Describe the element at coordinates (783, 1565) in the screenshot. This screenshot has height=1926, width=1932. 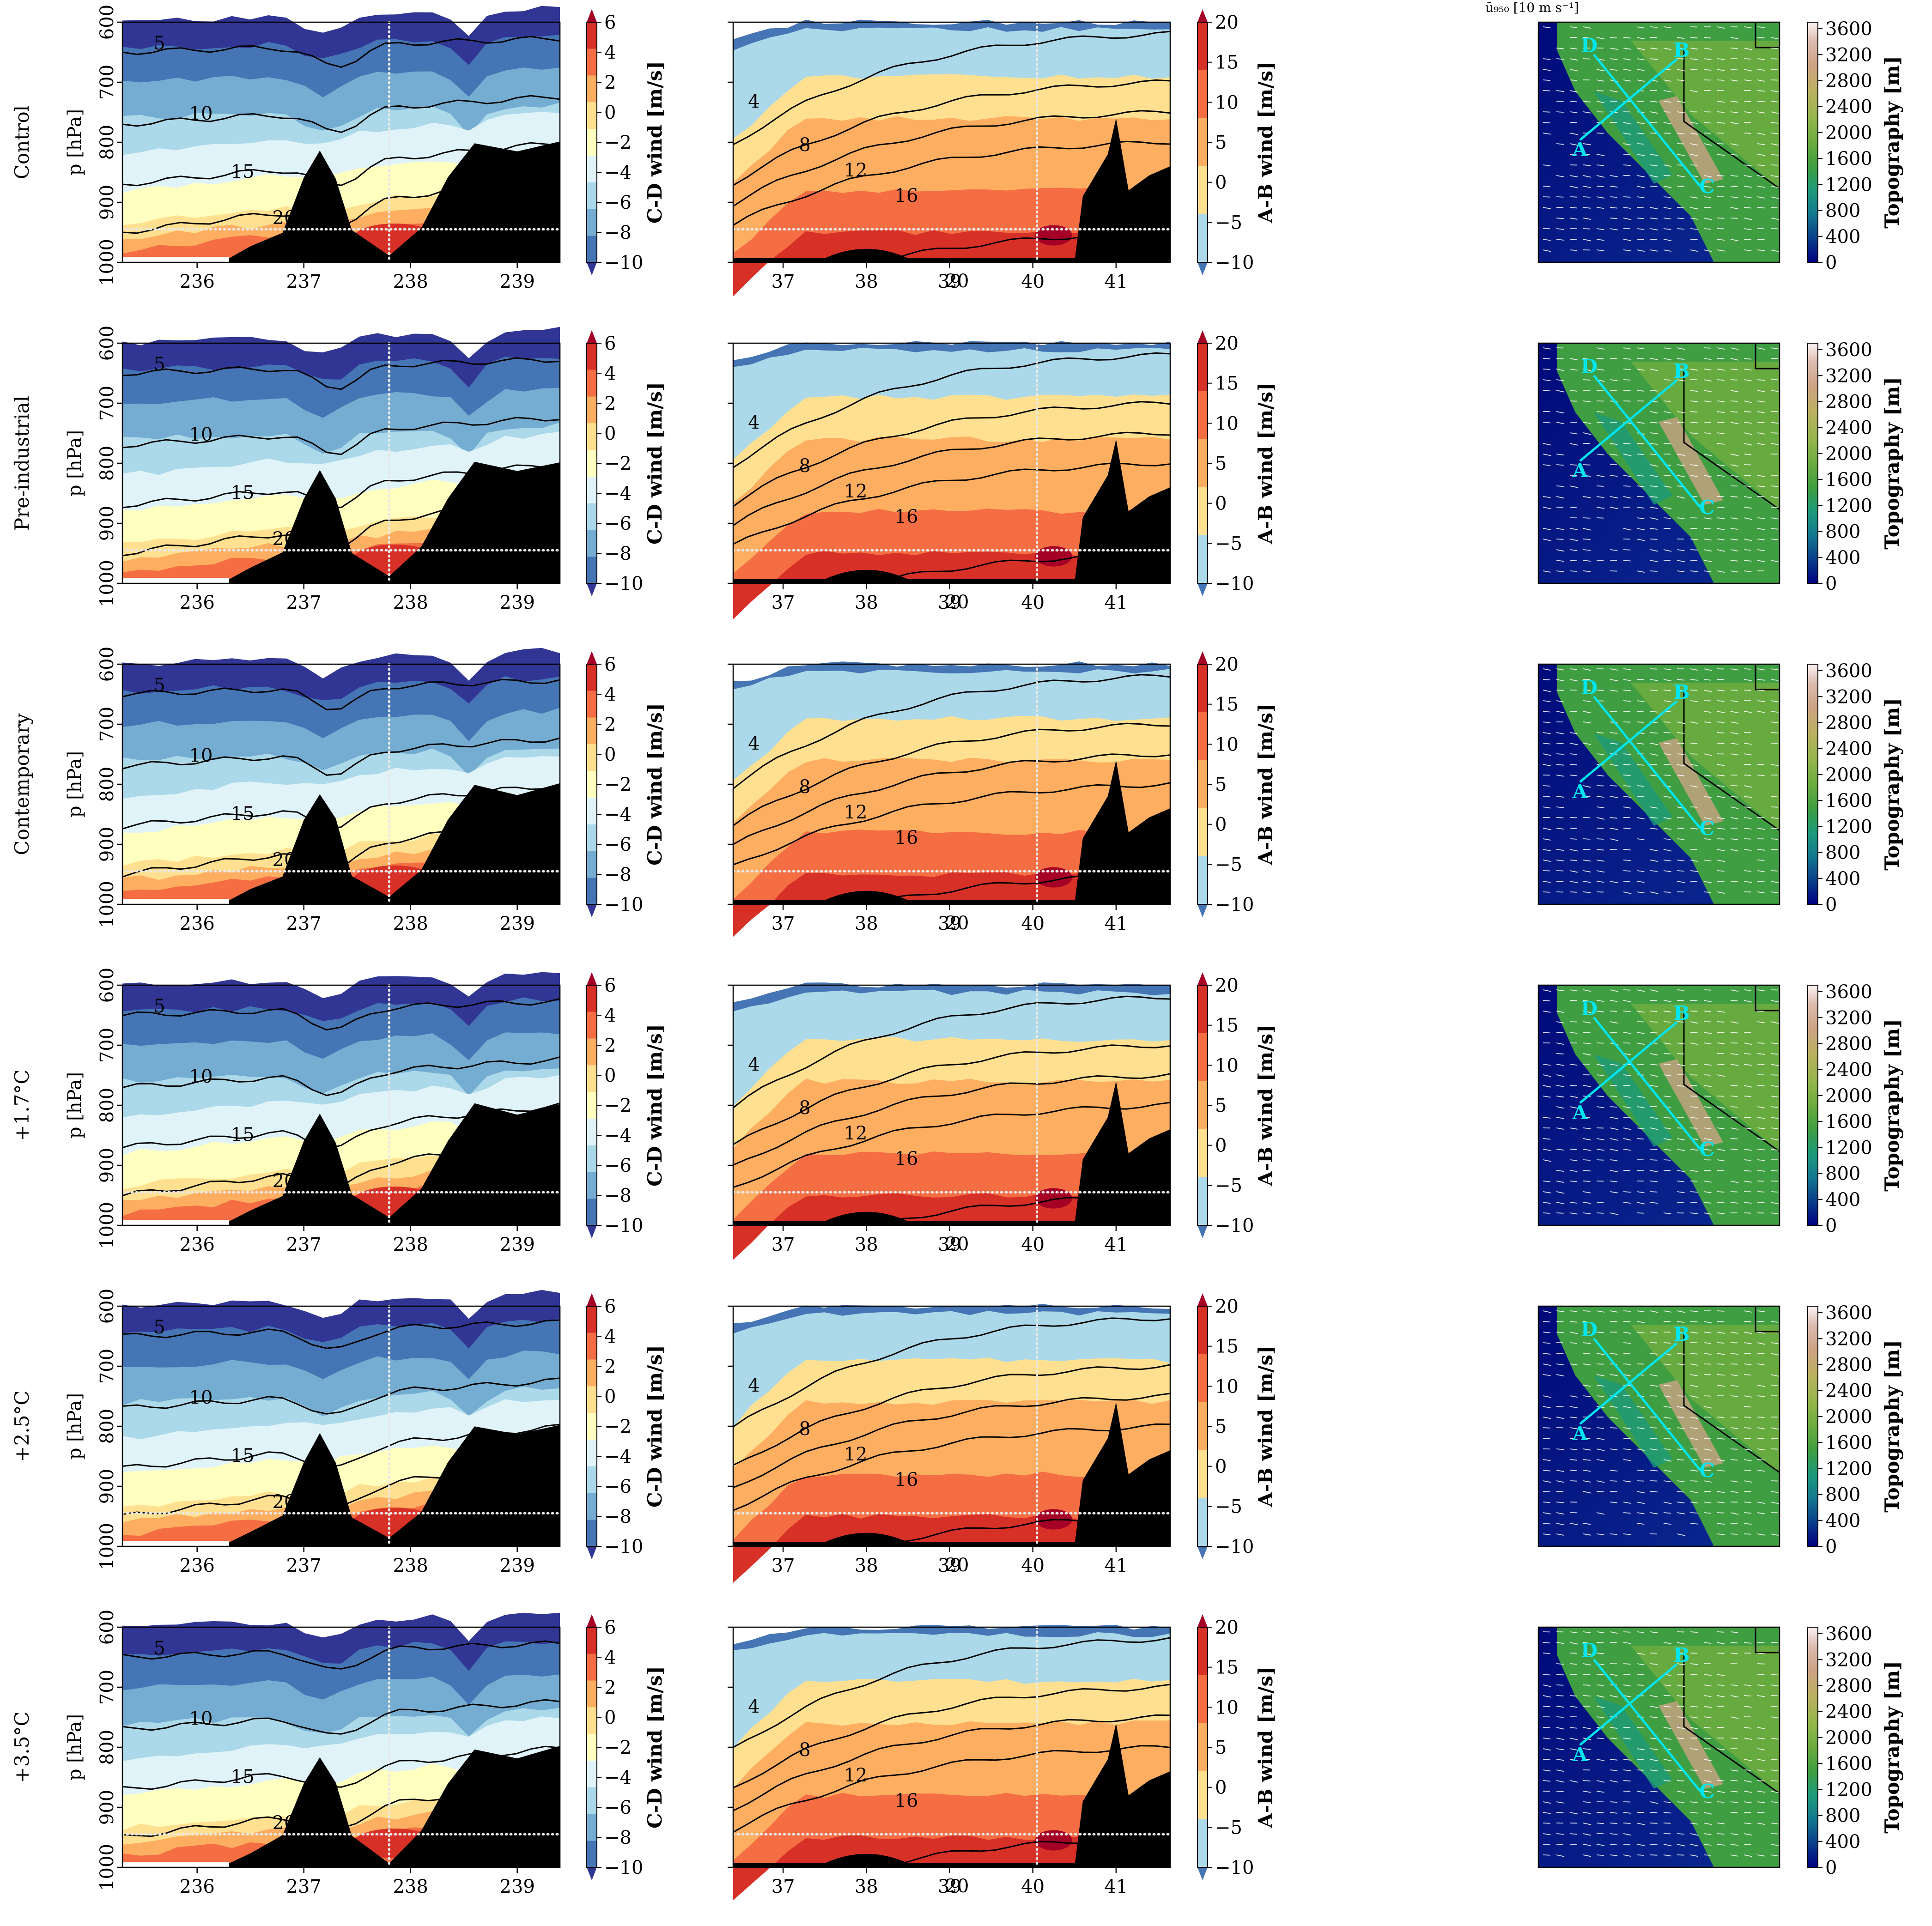
I see `ab-xtick-label: 37` at that location.